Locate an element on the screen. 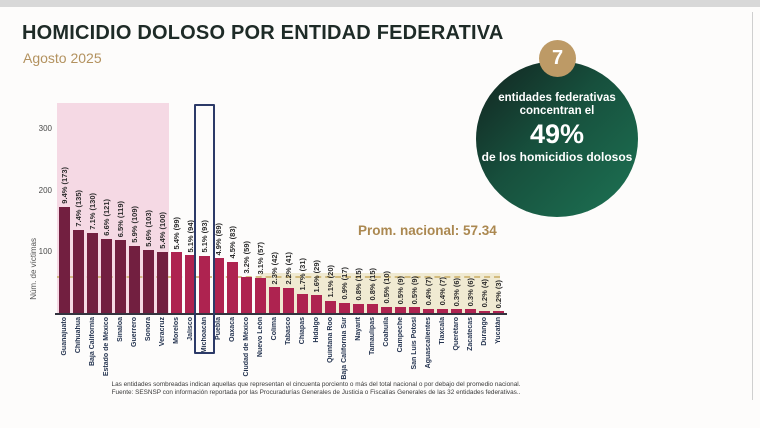  bar-nayarit is located at coordinates (358, 308).